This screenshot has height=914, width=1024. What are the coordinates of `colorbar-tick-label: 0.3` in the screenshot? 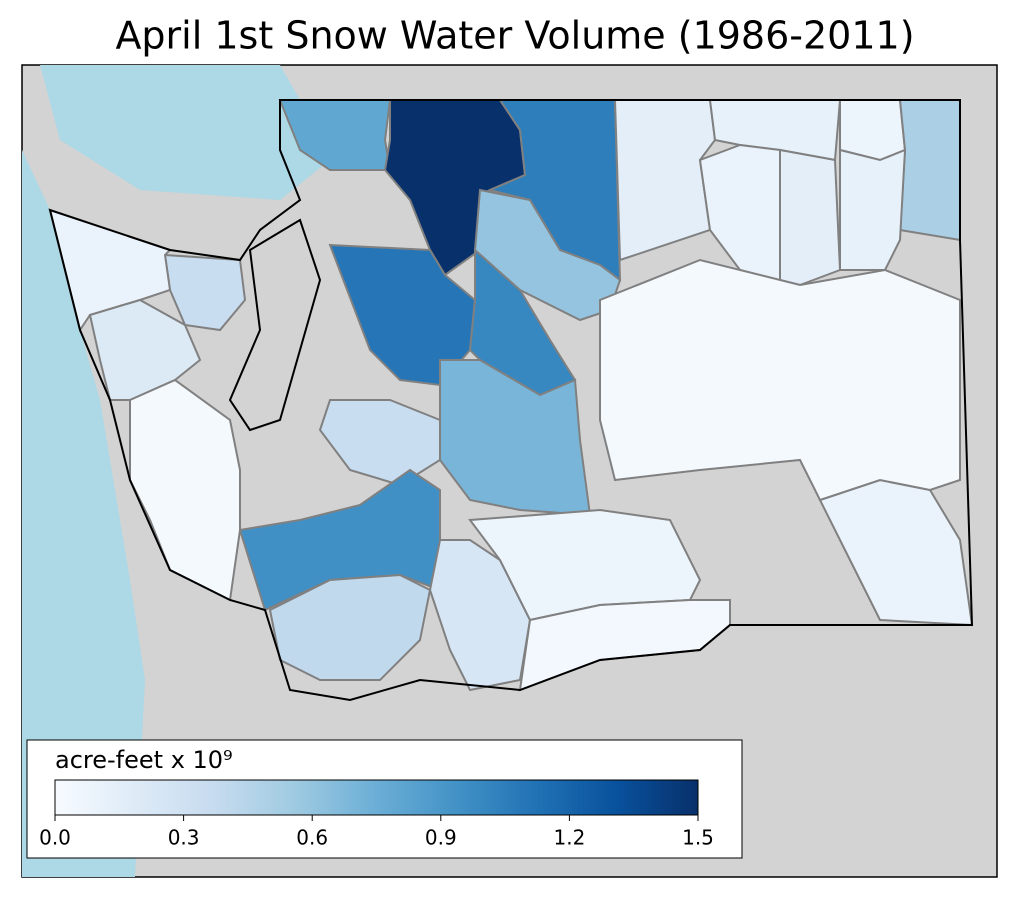 It's located at (184, 838).